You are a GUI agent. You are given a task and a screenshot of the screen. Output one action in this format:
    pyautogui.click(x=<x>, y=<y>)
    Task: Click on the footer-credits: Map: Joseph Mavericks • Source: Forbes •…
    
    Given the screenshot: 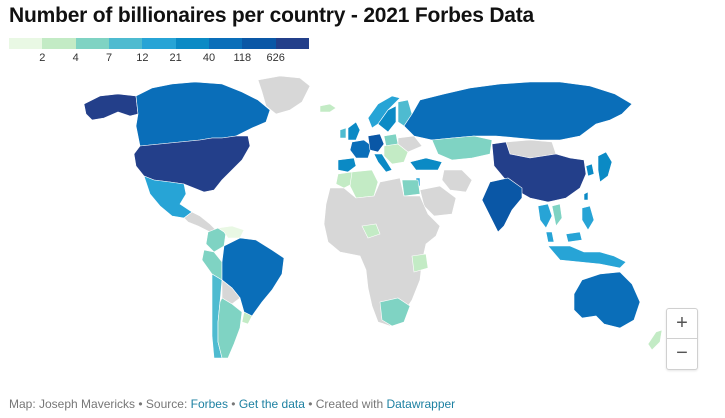 What is the action you would take?
    pyautogui.click(x=232, y=404)
    